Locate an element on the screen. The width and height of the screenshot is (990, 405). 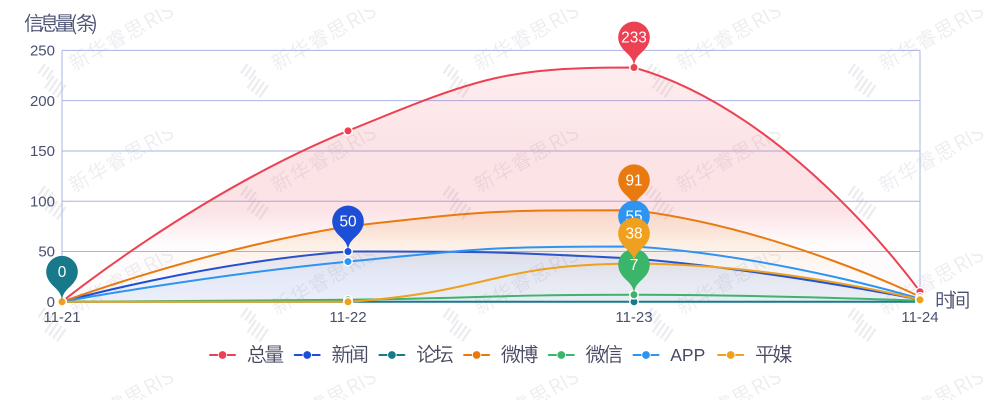
svg-text: 100 is located at coordinates (42, 201).